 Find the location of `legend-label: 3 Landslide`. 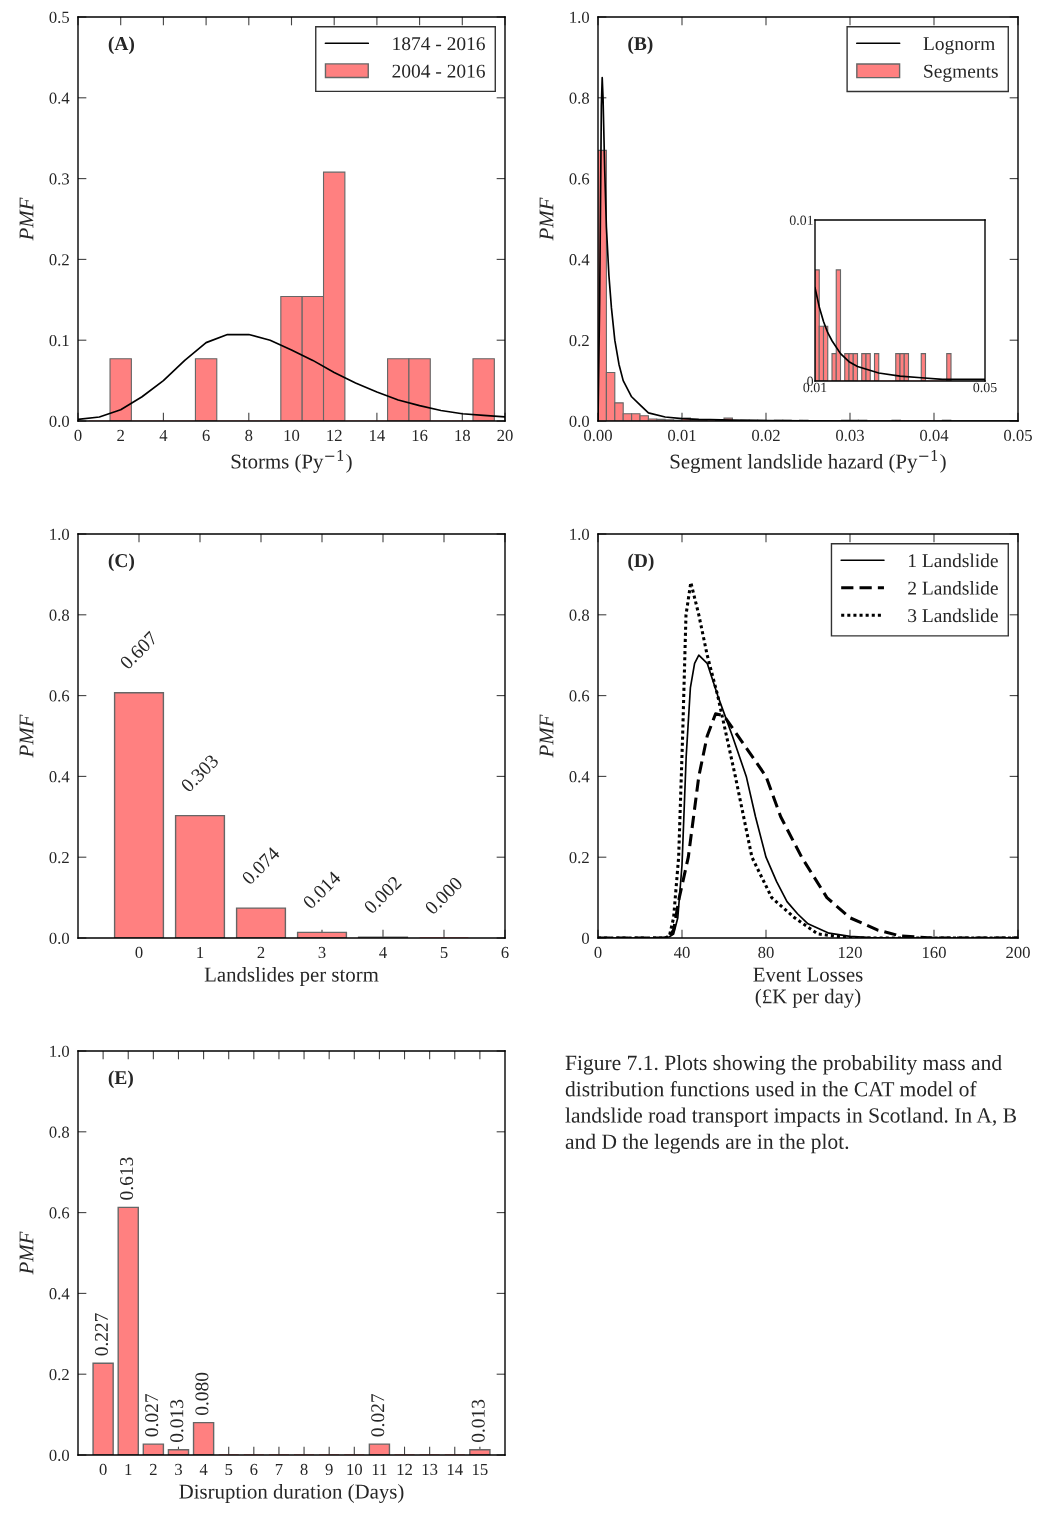

legend-label: 3 Landslide is located at coordinates (953, 615).